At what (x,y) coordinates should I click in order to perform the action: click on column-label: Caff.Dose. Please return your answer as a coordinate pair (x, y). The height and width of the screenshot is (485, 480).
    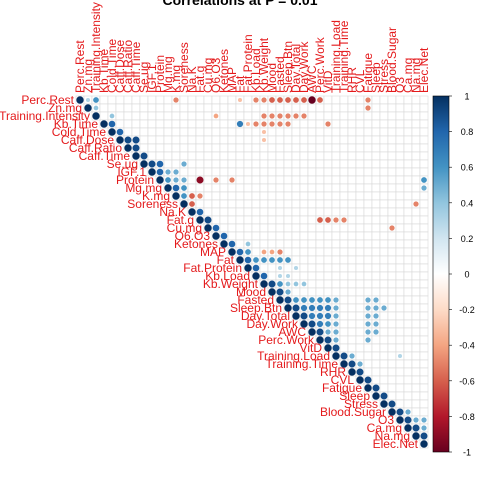
    Looking at the image, I should click on (120, 66).